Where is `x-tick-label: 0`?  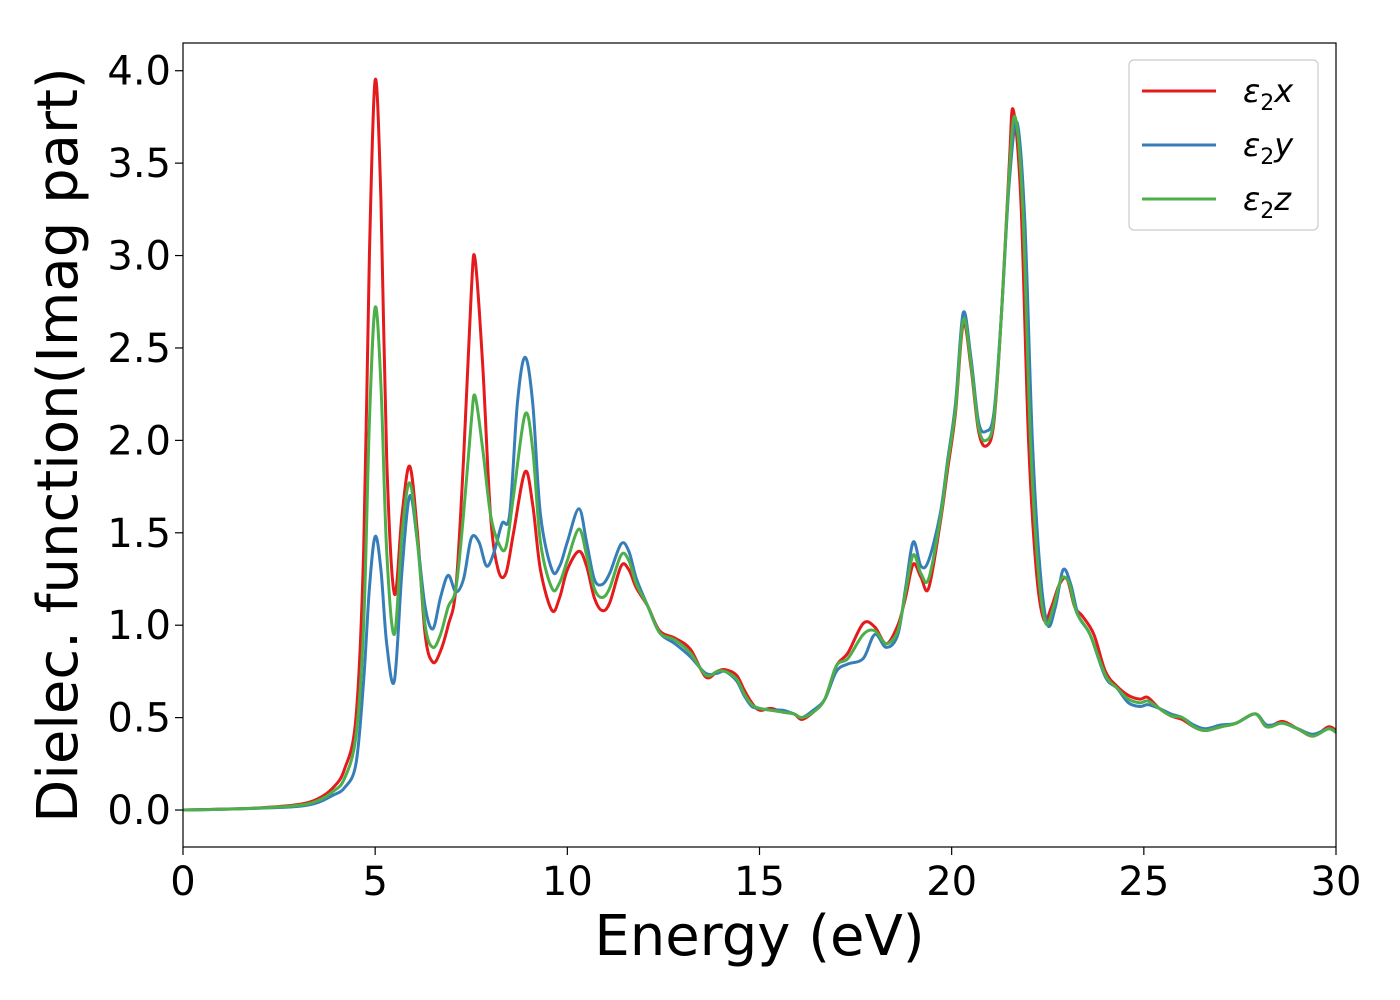 x-tick-label: 0 is located at coordinates (182, 882).